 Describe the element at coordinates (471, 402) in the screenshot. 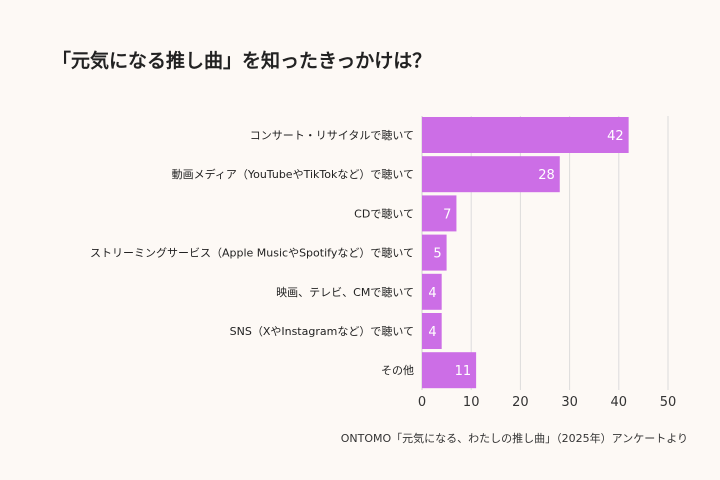

I see `x-tick-label: 10` at that location.